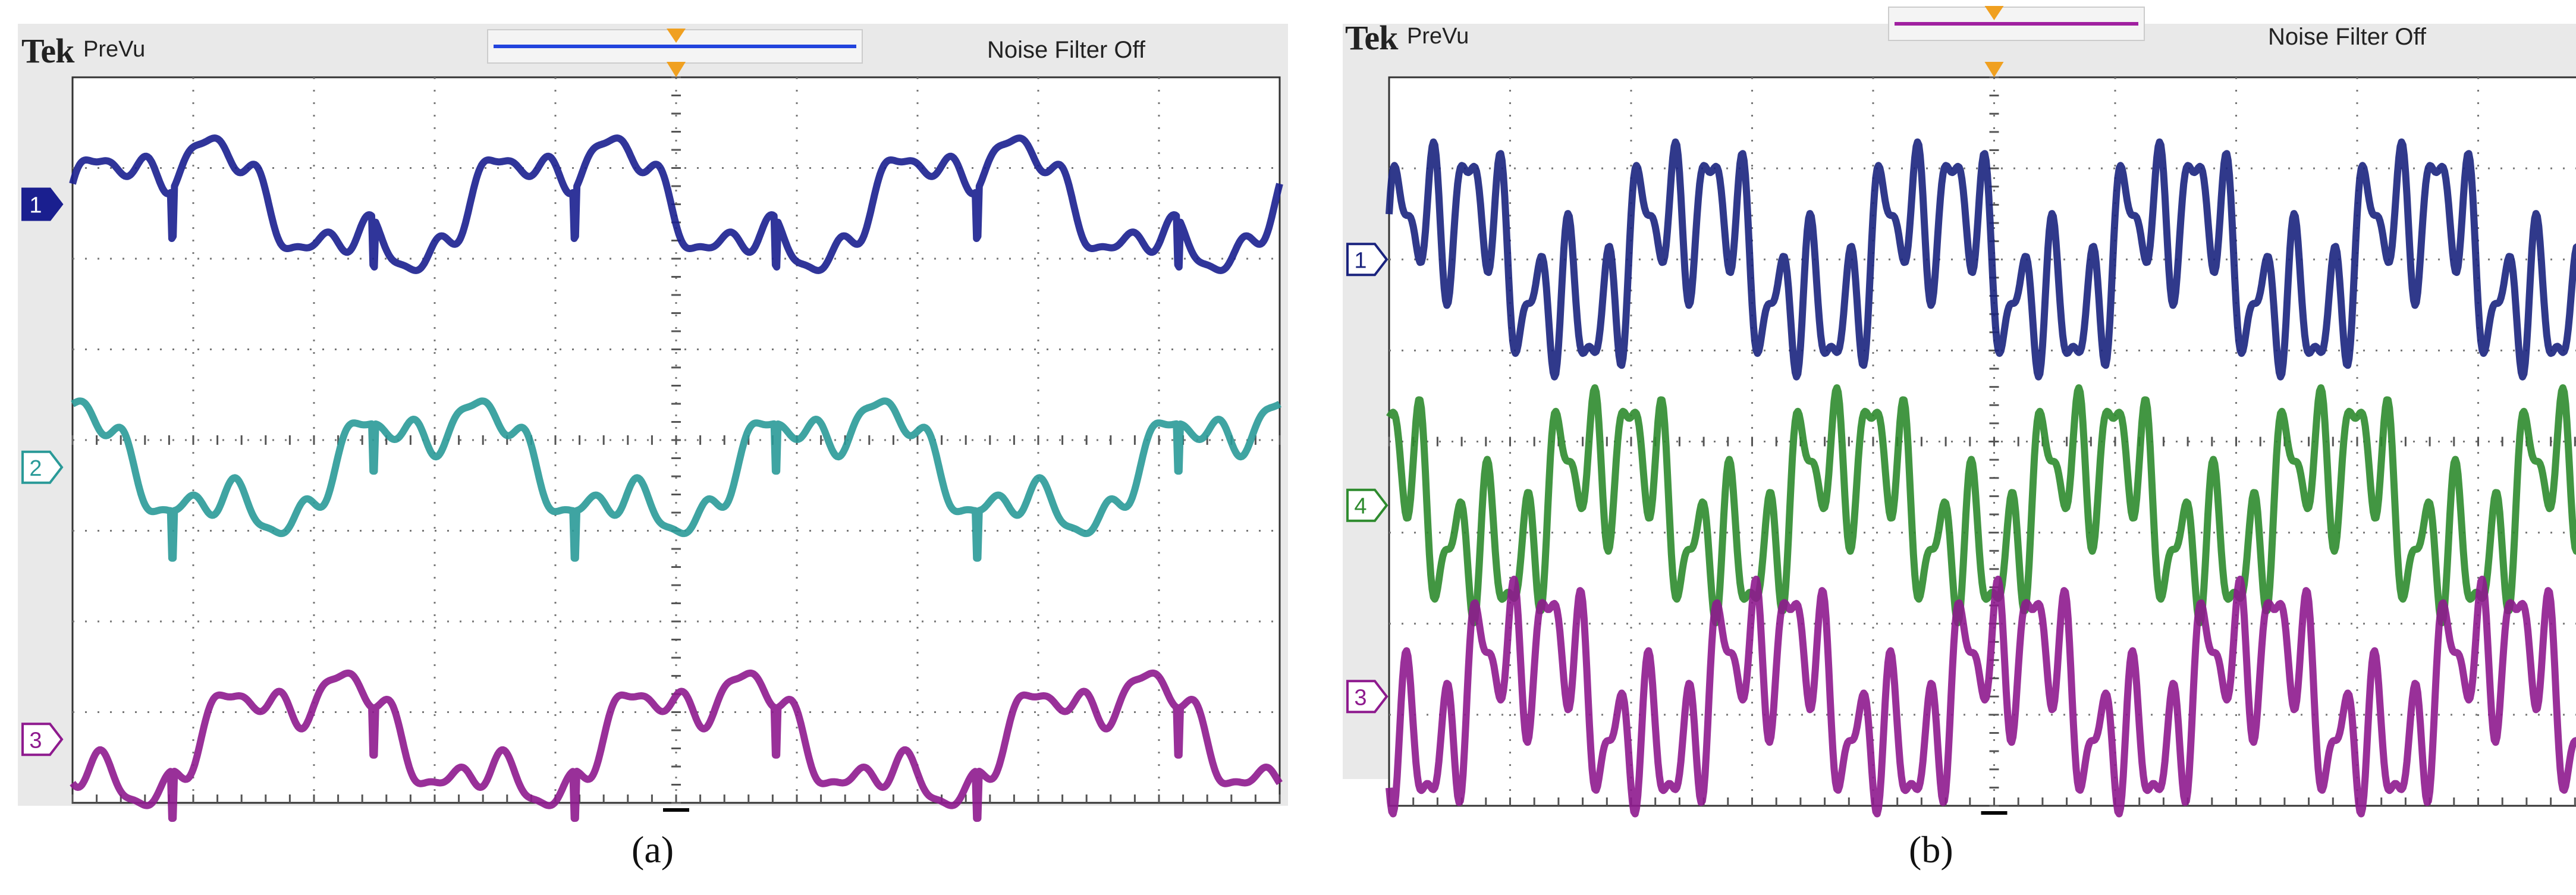 The width and height of the screenshot is (2576, 895). I want to click on trigger-marker-icon-b, so click(1994, 69).